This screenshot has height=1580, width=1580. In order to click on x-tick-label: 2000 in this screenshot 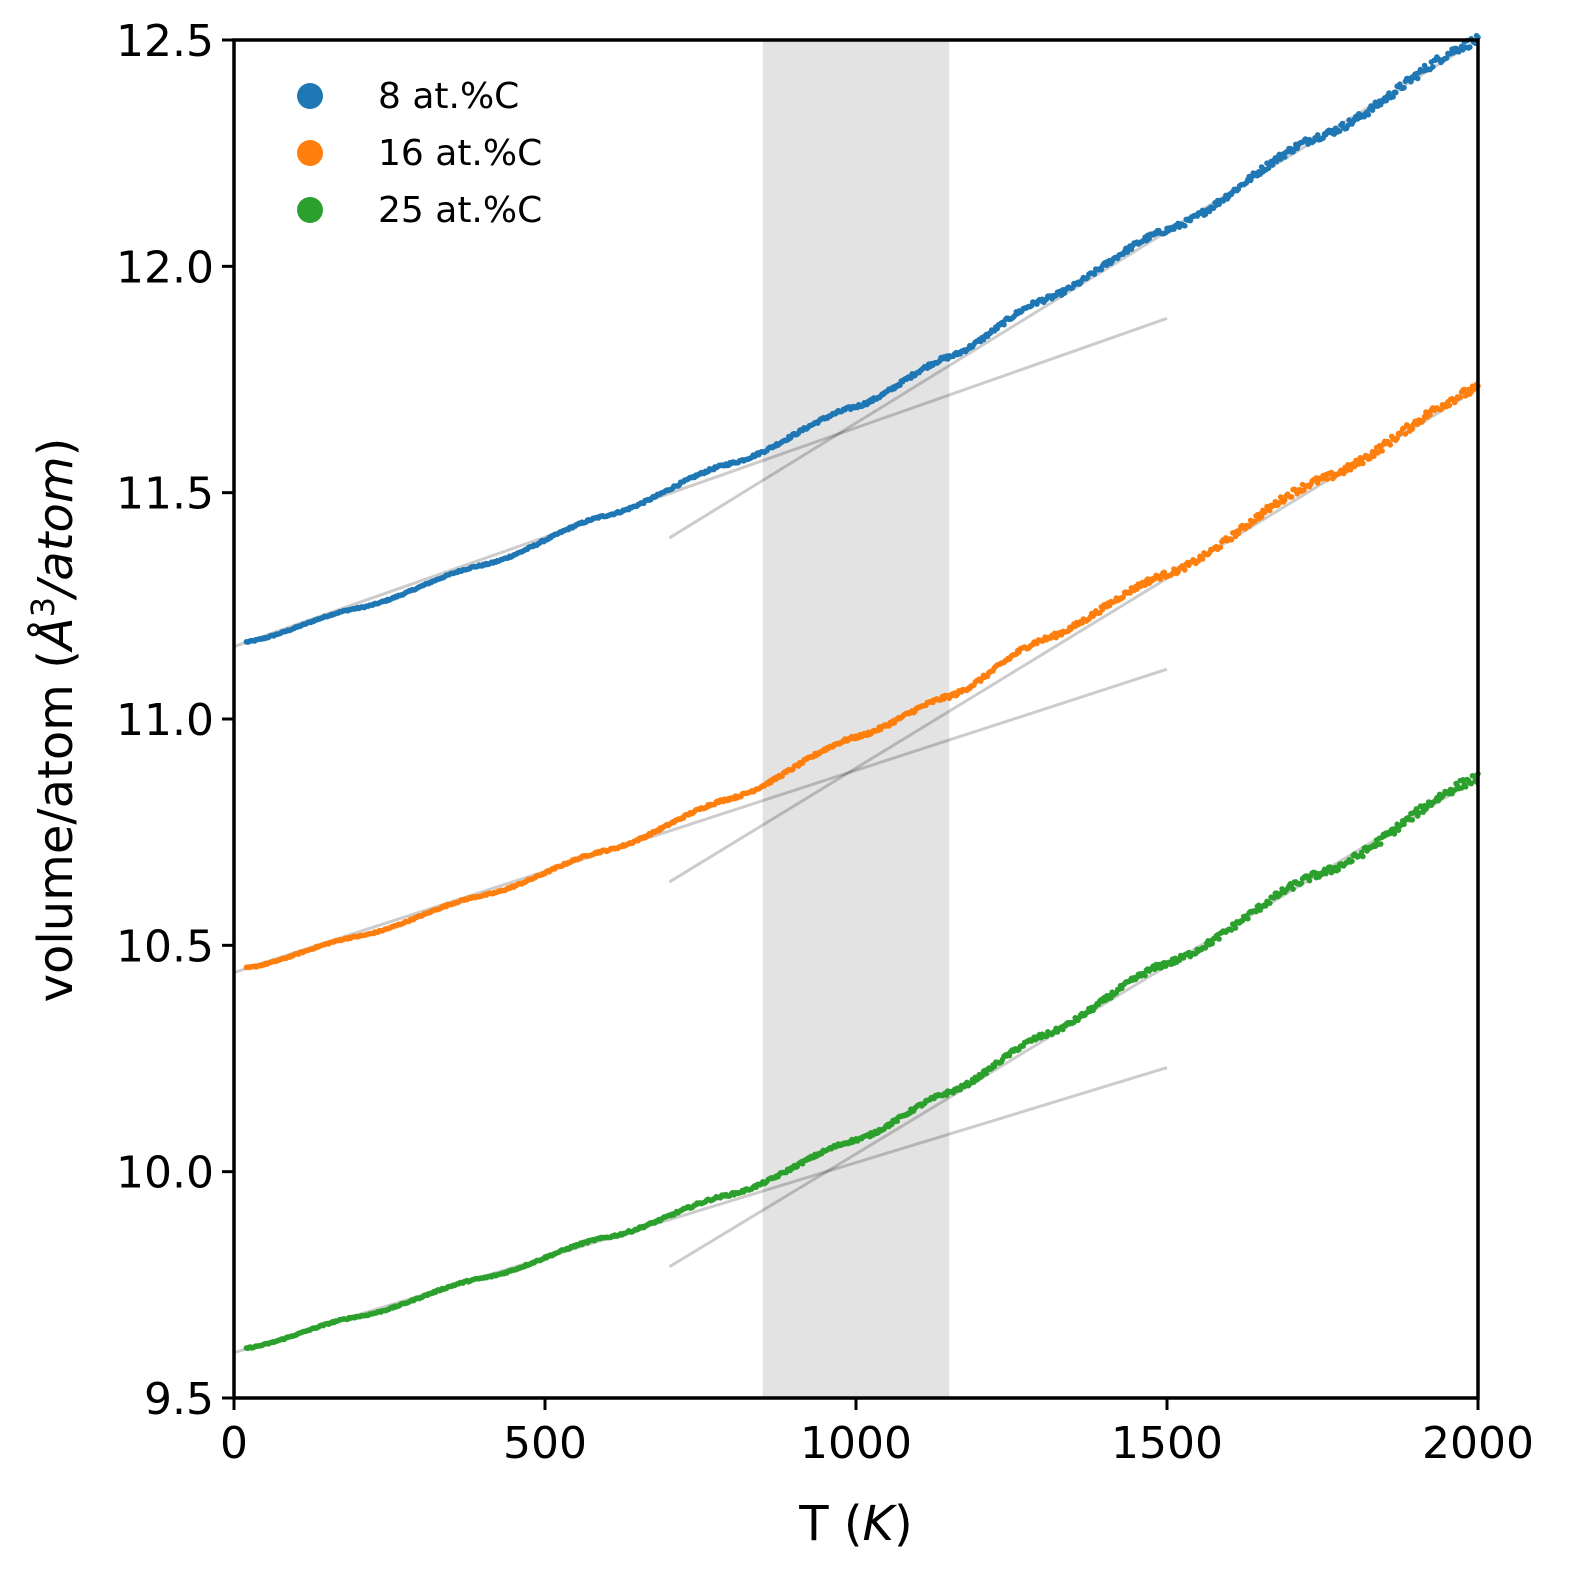, I will do `click(1478, 1443)`.